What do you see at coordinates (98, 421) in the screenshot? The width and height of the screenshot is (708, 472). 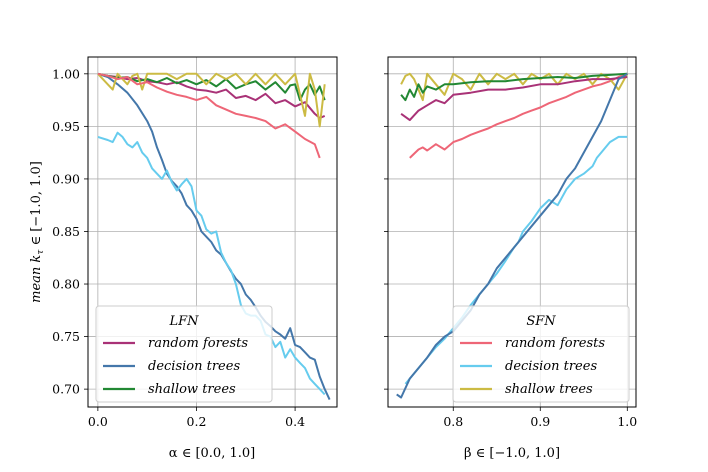 I see `left-x-tick-label-0: 0.0` at bounding box center [98, 421].